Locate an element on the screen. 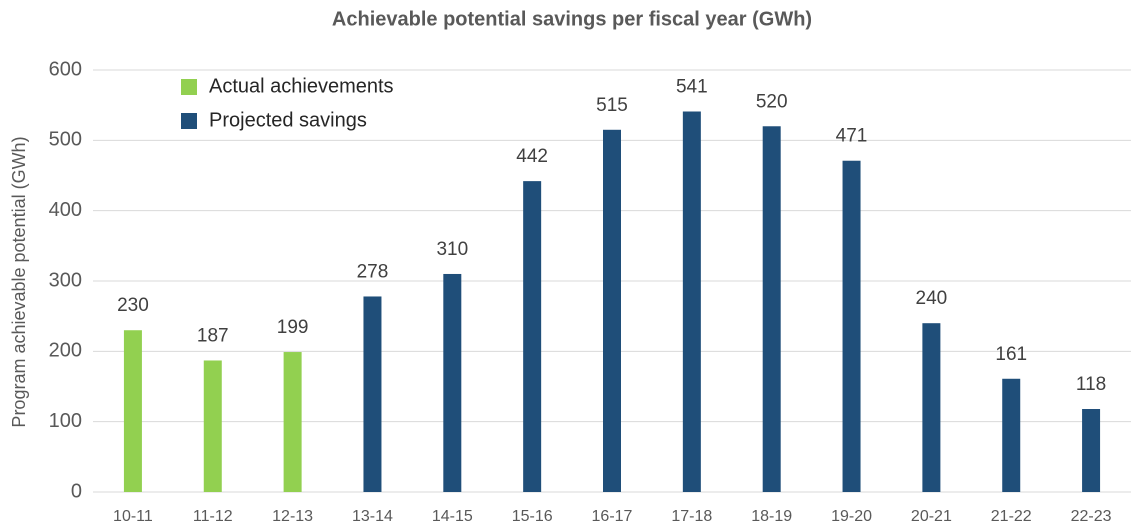 Image resolution: width=1136 pixels, height=529 pixels. data-label: 187 is located at coordinates (213, 335).